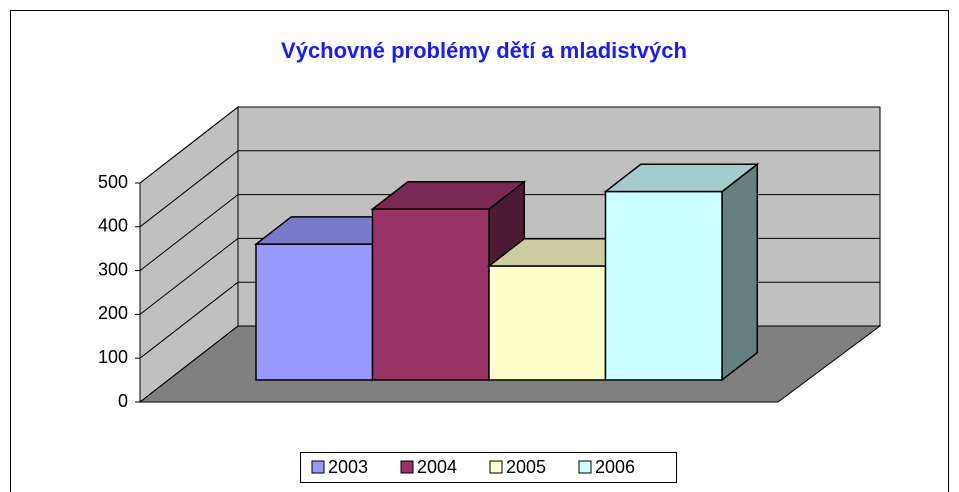 The height and width of the screenshot is (492, 959). What do you see at coordinates (484, 50) in the screenshot?
I see `chart-title: Výchovné problémy dětí a mladistvých` at bounding box center [484, 50].